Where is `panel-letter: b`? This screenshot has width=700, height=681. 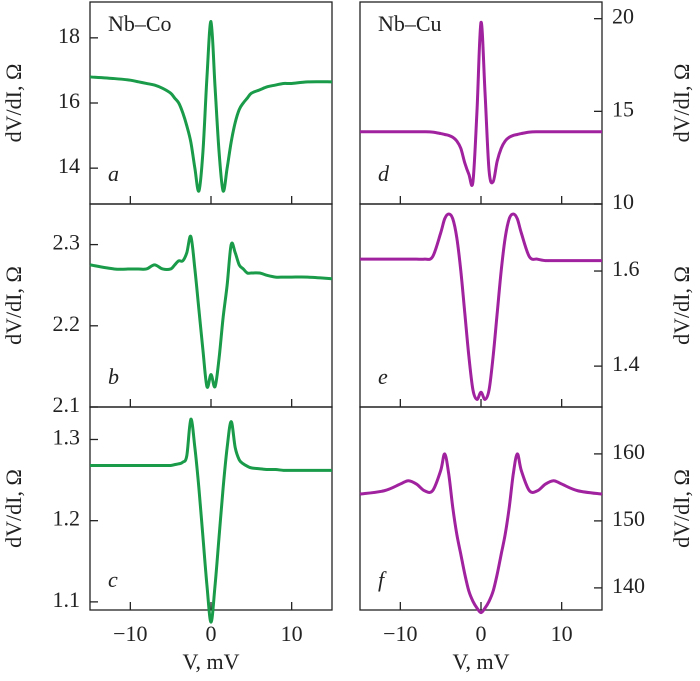
panel-letter: b is located at coordinates (113, 376).